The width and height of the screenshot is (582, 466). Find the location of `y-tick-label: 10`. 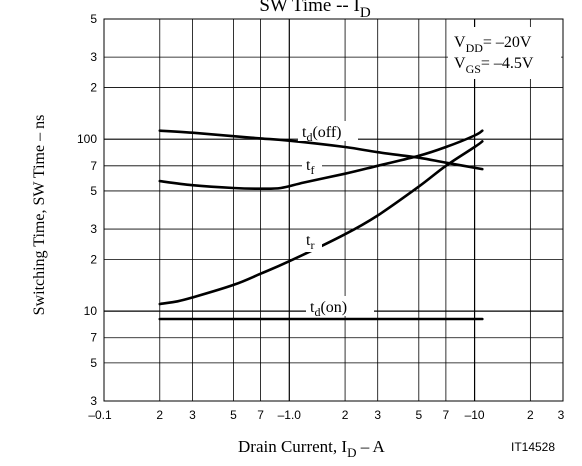

y-tick-label: 10 is located at coordinates (91, 311).